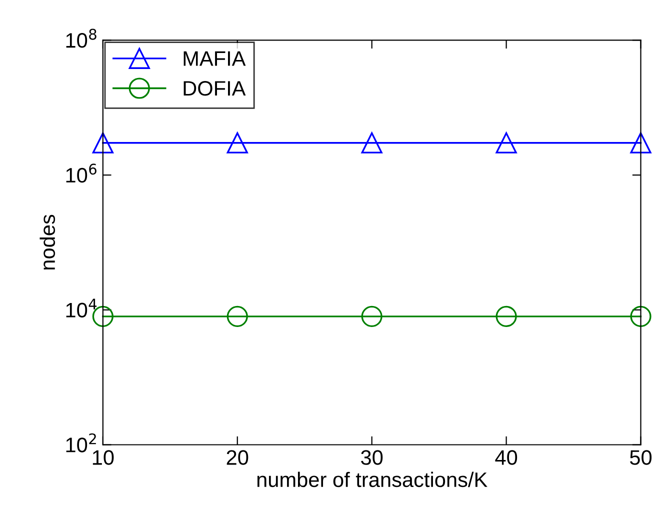  Describe the element at coordinates (215, 58) in the screenshot. I see `legend-label: MAFIA` at that location.